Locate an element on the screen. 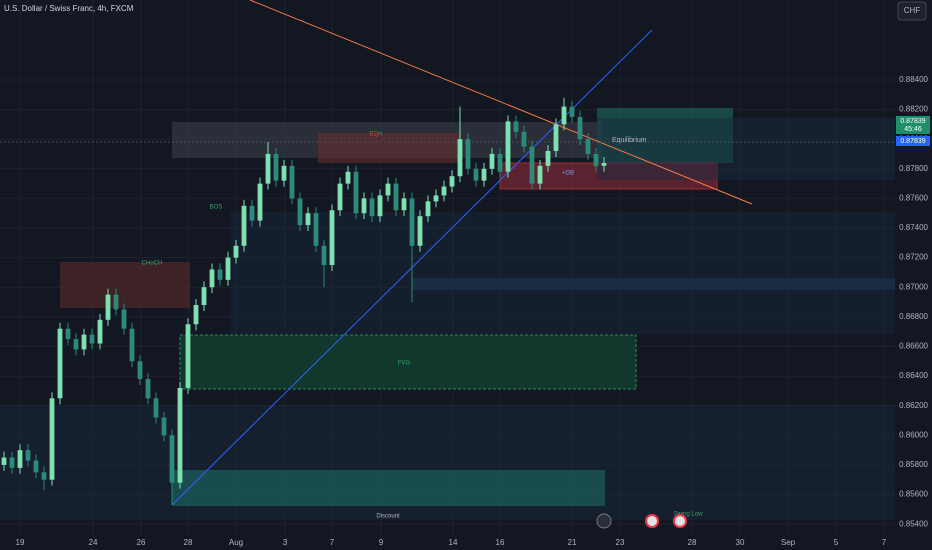 The width and height of the screenshot is (932, 550). x-tick-label: 16 is located at coordinates (500, 542).